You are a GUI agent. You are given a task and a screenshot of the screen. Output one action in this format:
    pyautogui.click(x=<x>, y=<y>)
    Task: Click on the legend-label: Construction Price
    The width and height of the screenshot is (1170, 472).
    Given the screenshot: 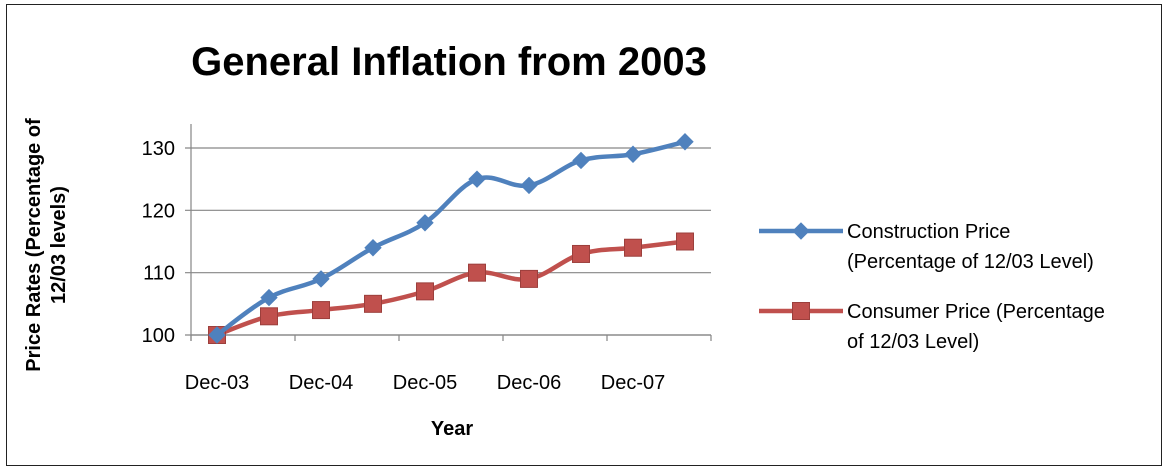 What is the action you would take?
    pyautogui.click(x=928, y=232)
    